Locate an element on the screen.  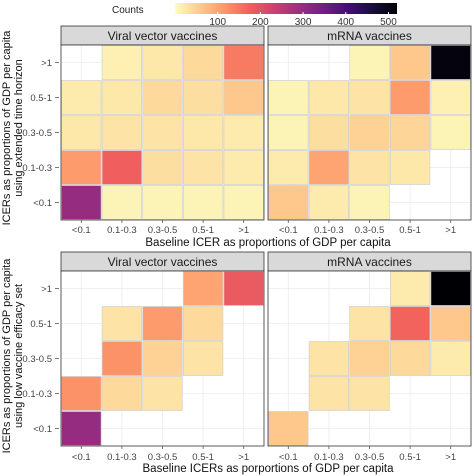
facet-strip-label: Viral vector vaccines is located at coordinates (163, 36).